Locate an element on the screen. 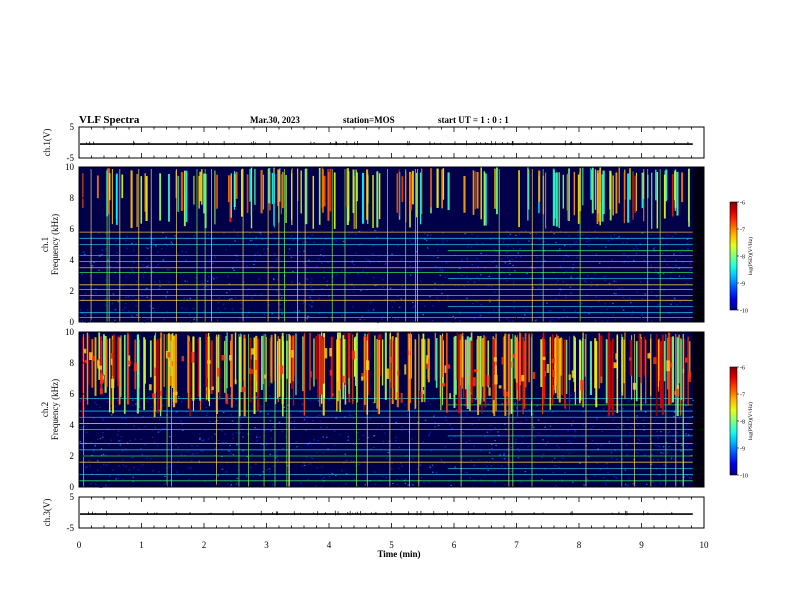  y-tick-label: 5 is located at coordinates (72, 497).